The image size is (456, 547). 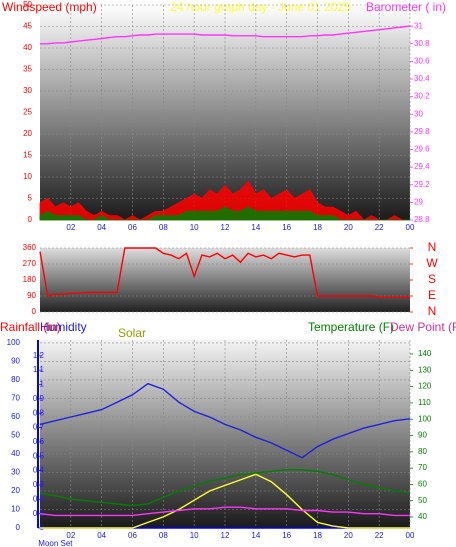 What do you see at coordinates (27, 26) in the screenshot?
I see `y-tick-label: 45` at bounding box center [27, 26].